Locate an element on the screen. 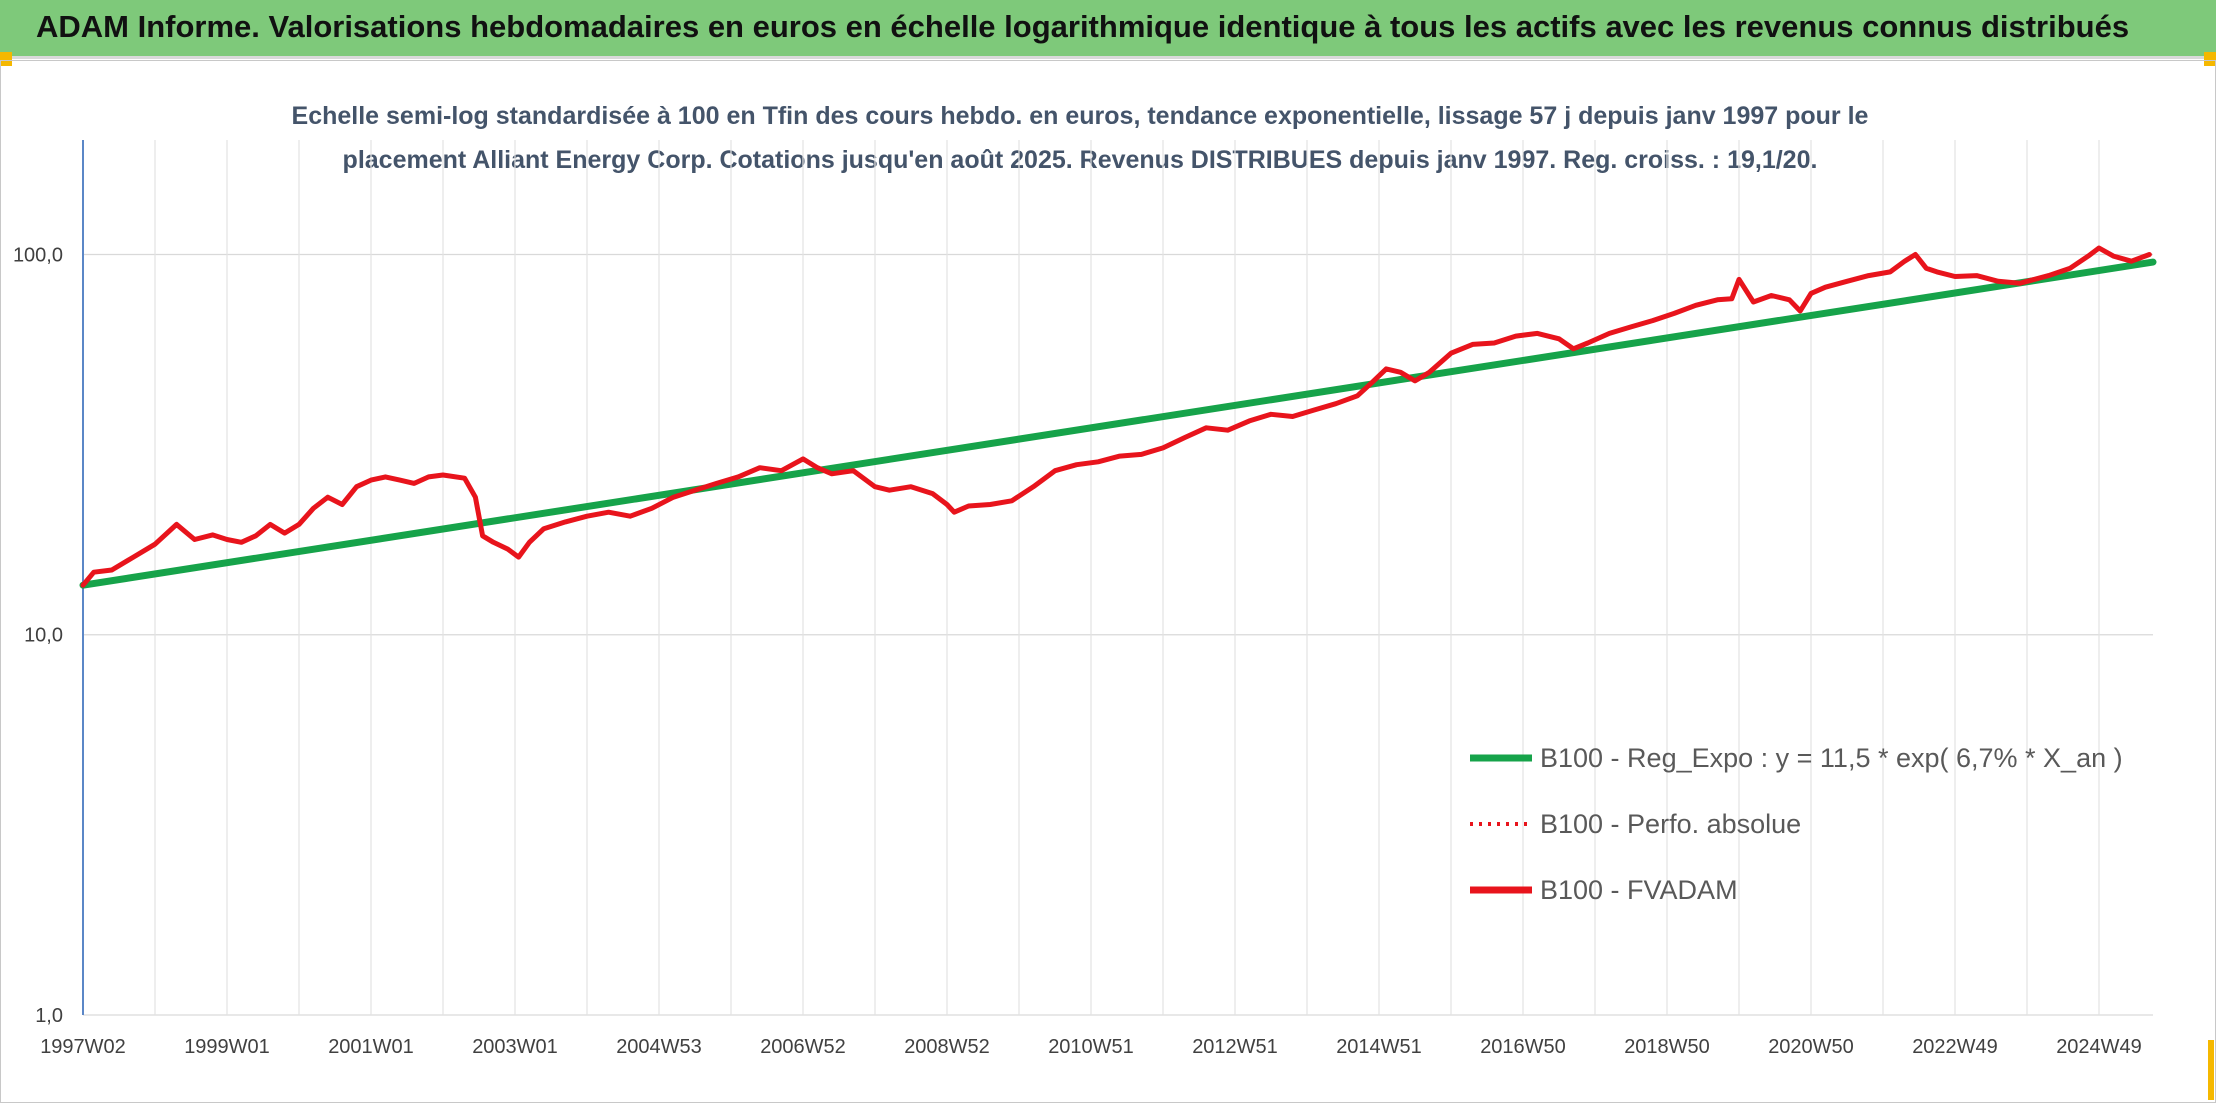 This screenshot has height=1103, width=2216. y-tick-label-1: 10,0 is located at coordinates (43, 636).